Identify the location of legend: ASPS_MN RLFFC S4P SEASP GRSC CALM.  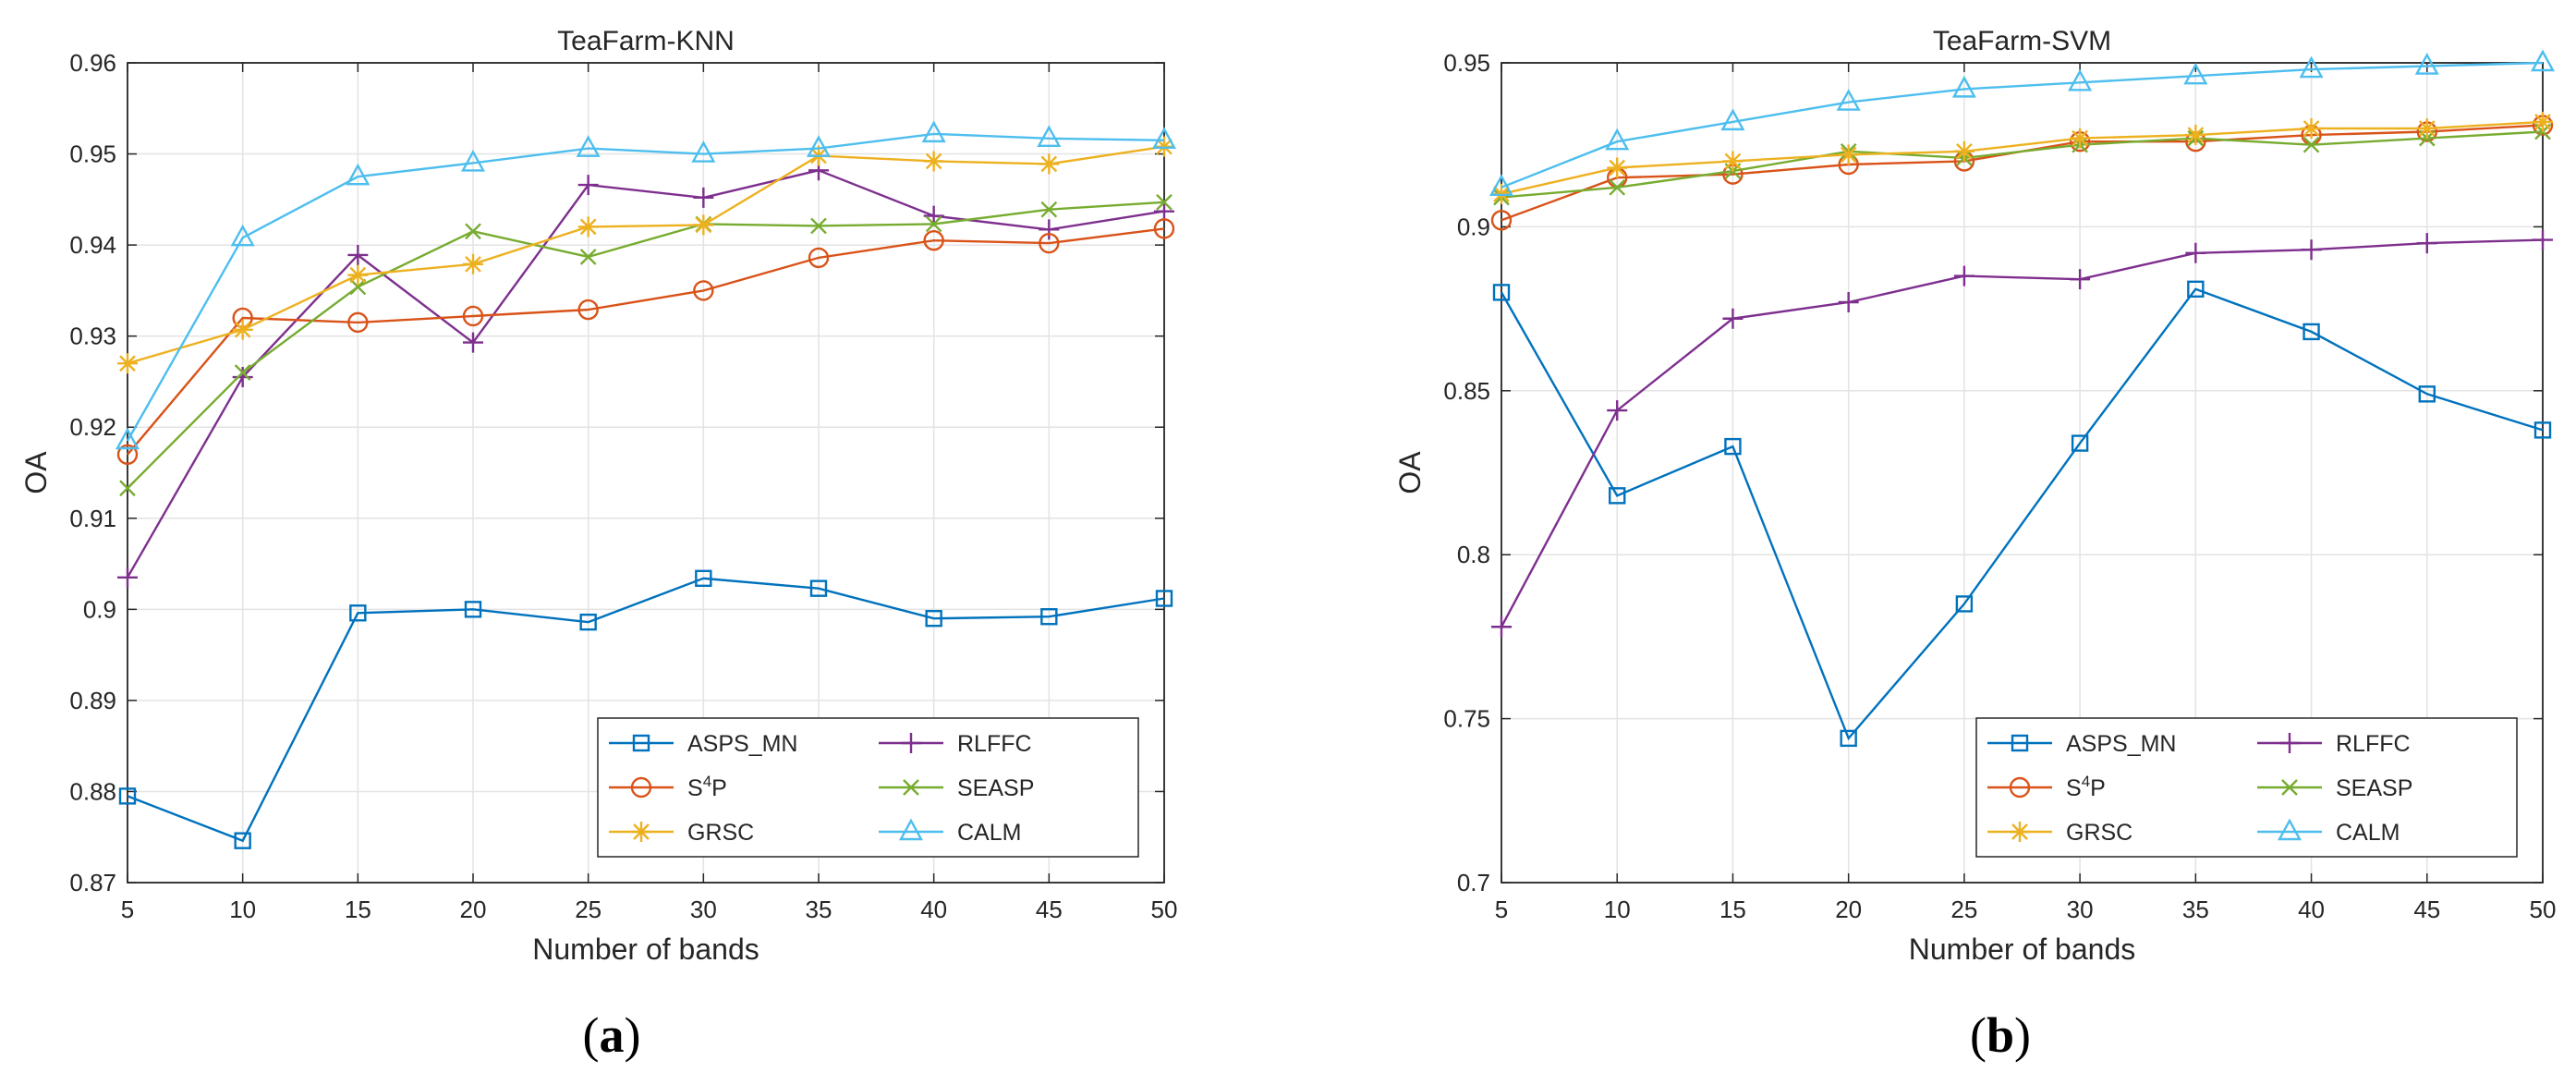
(868, 787).